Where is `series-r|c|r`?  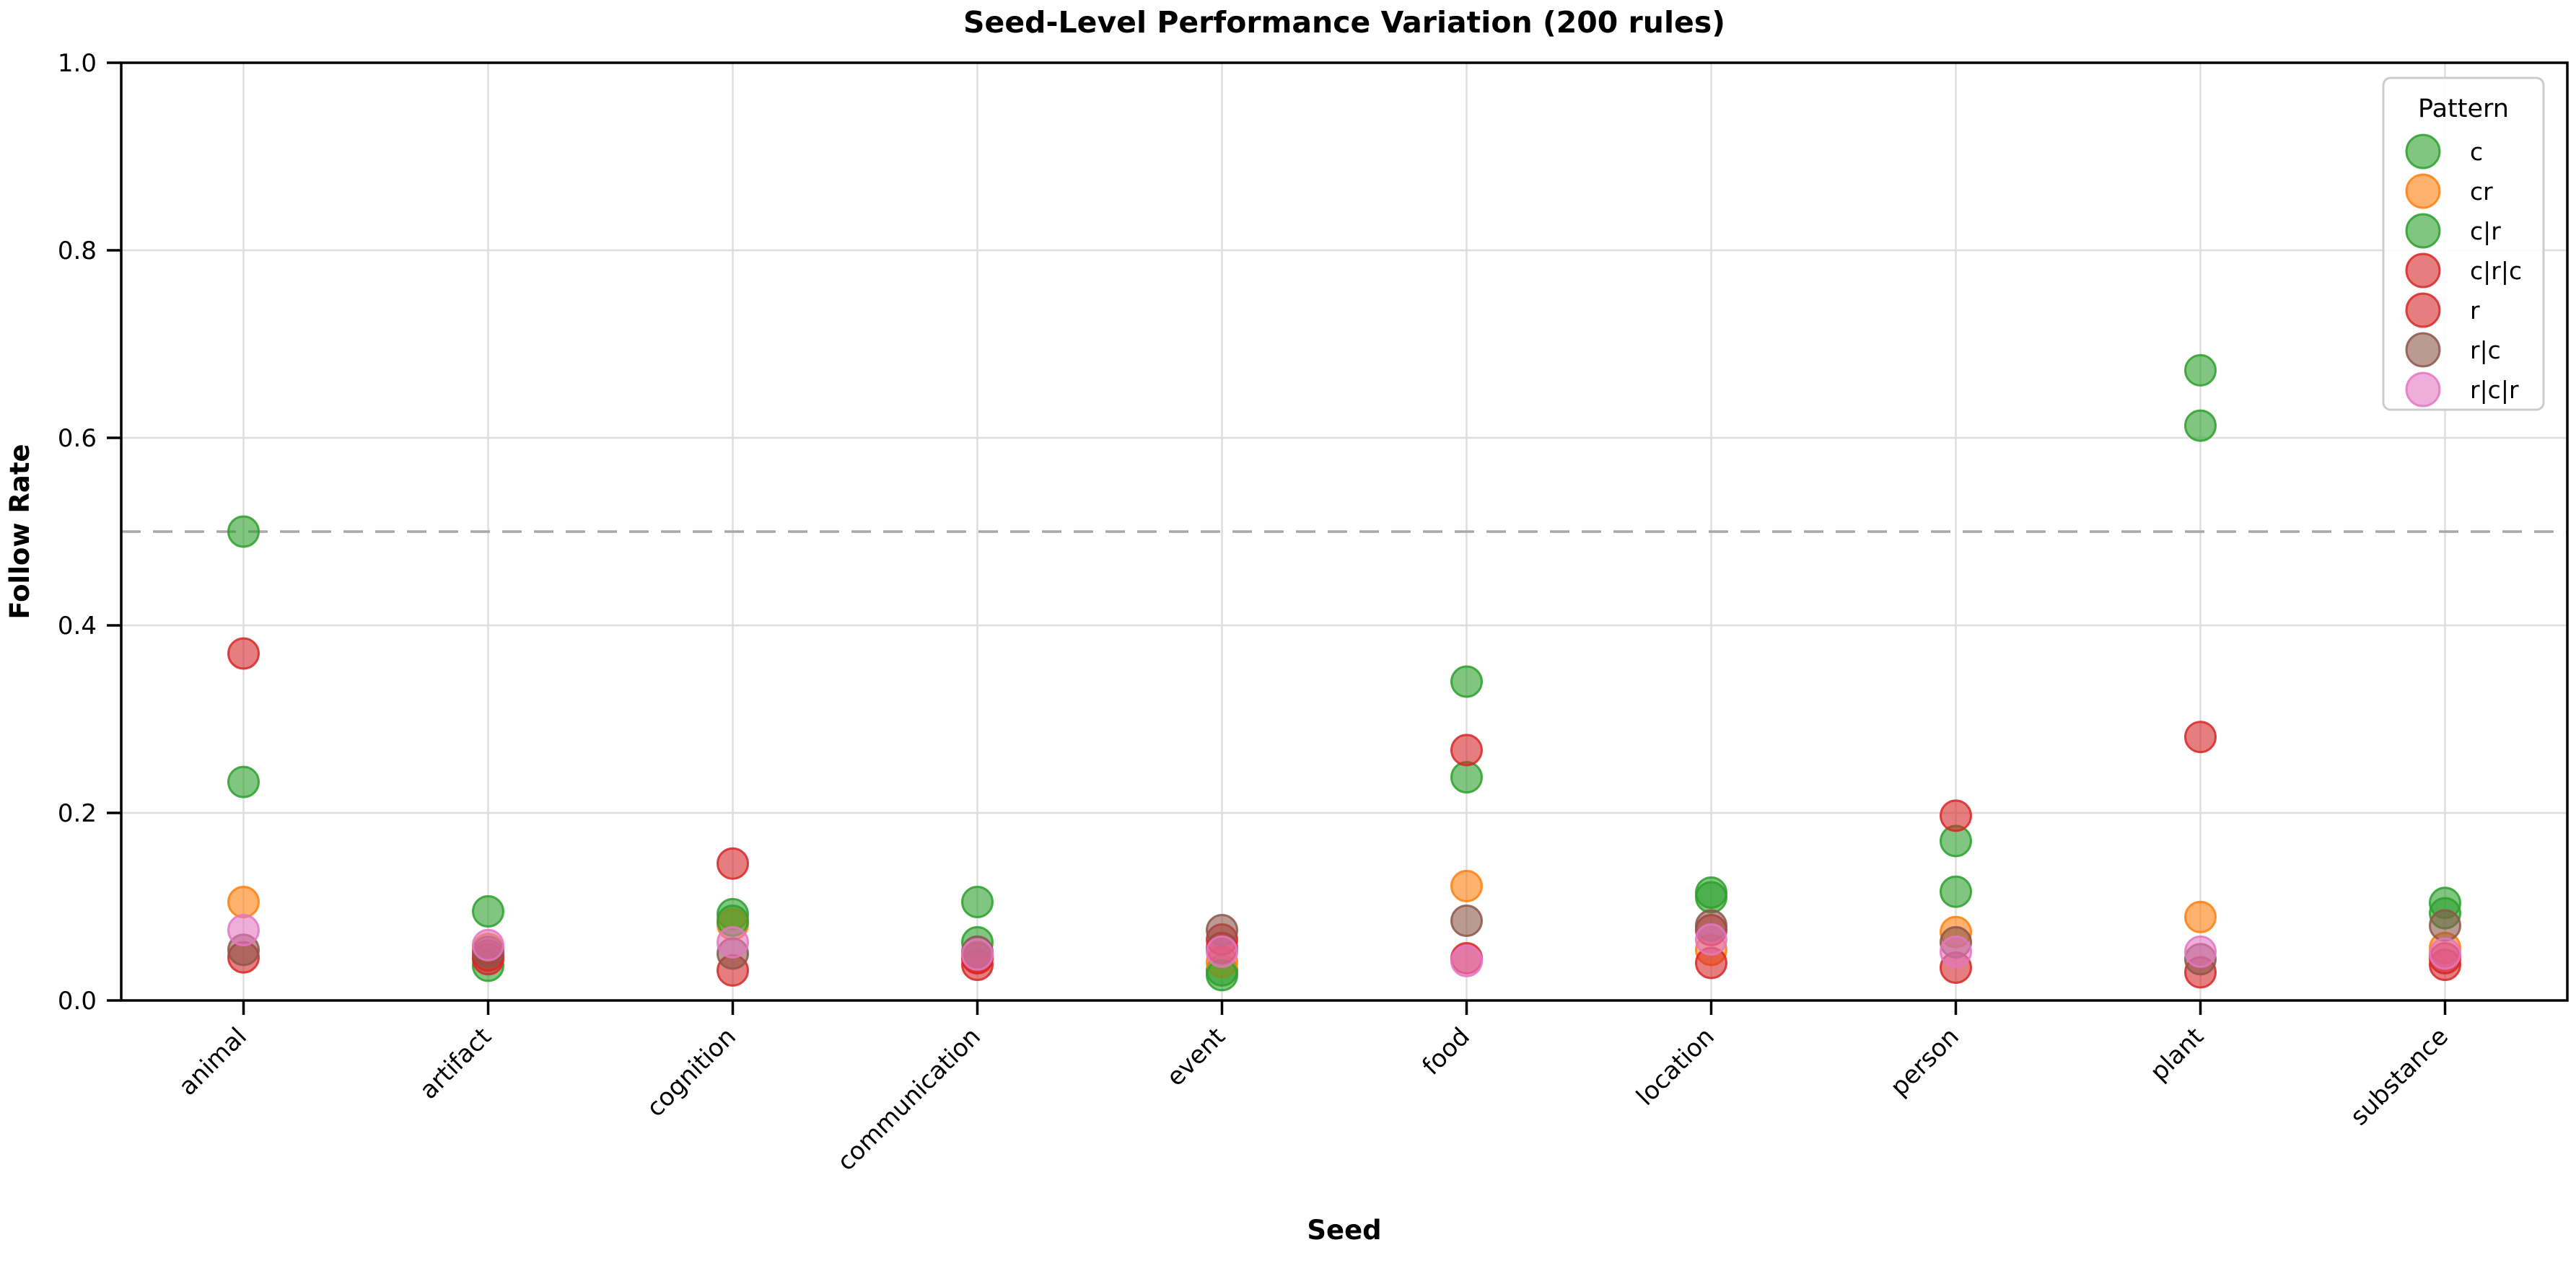 series-r|c|r is located at coordinates (1344, 946).